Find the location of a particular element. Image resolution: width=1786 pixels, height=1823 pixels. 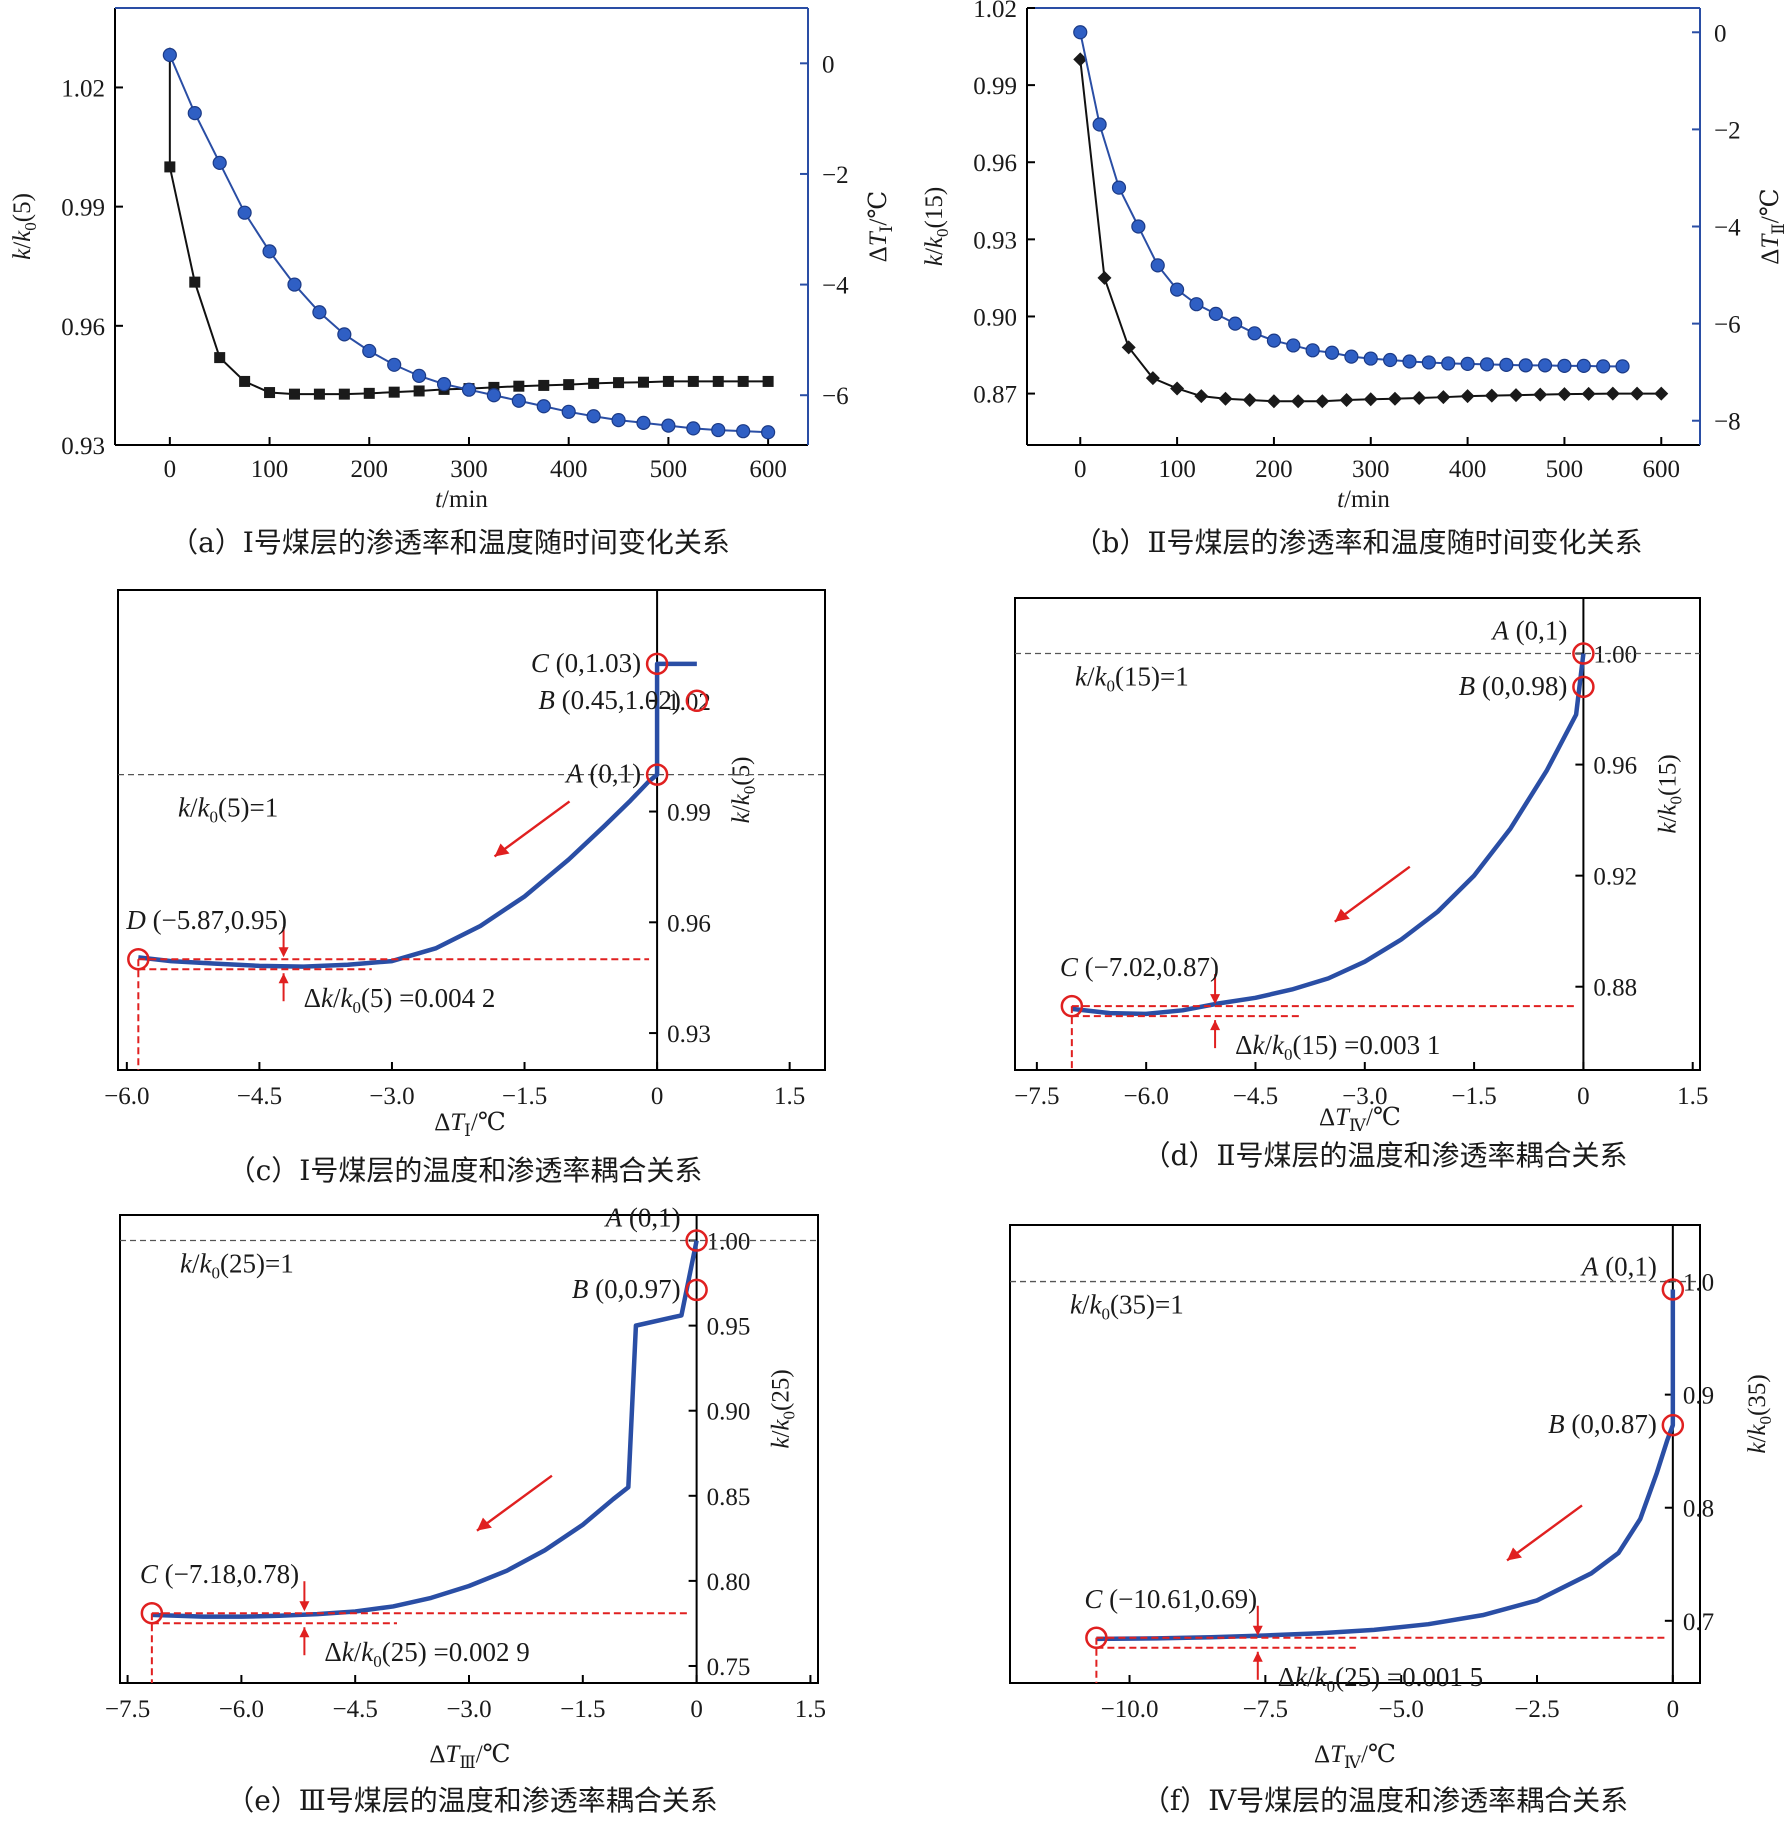

y2-tick-label: −4 is located at coordinates (1727, 228).